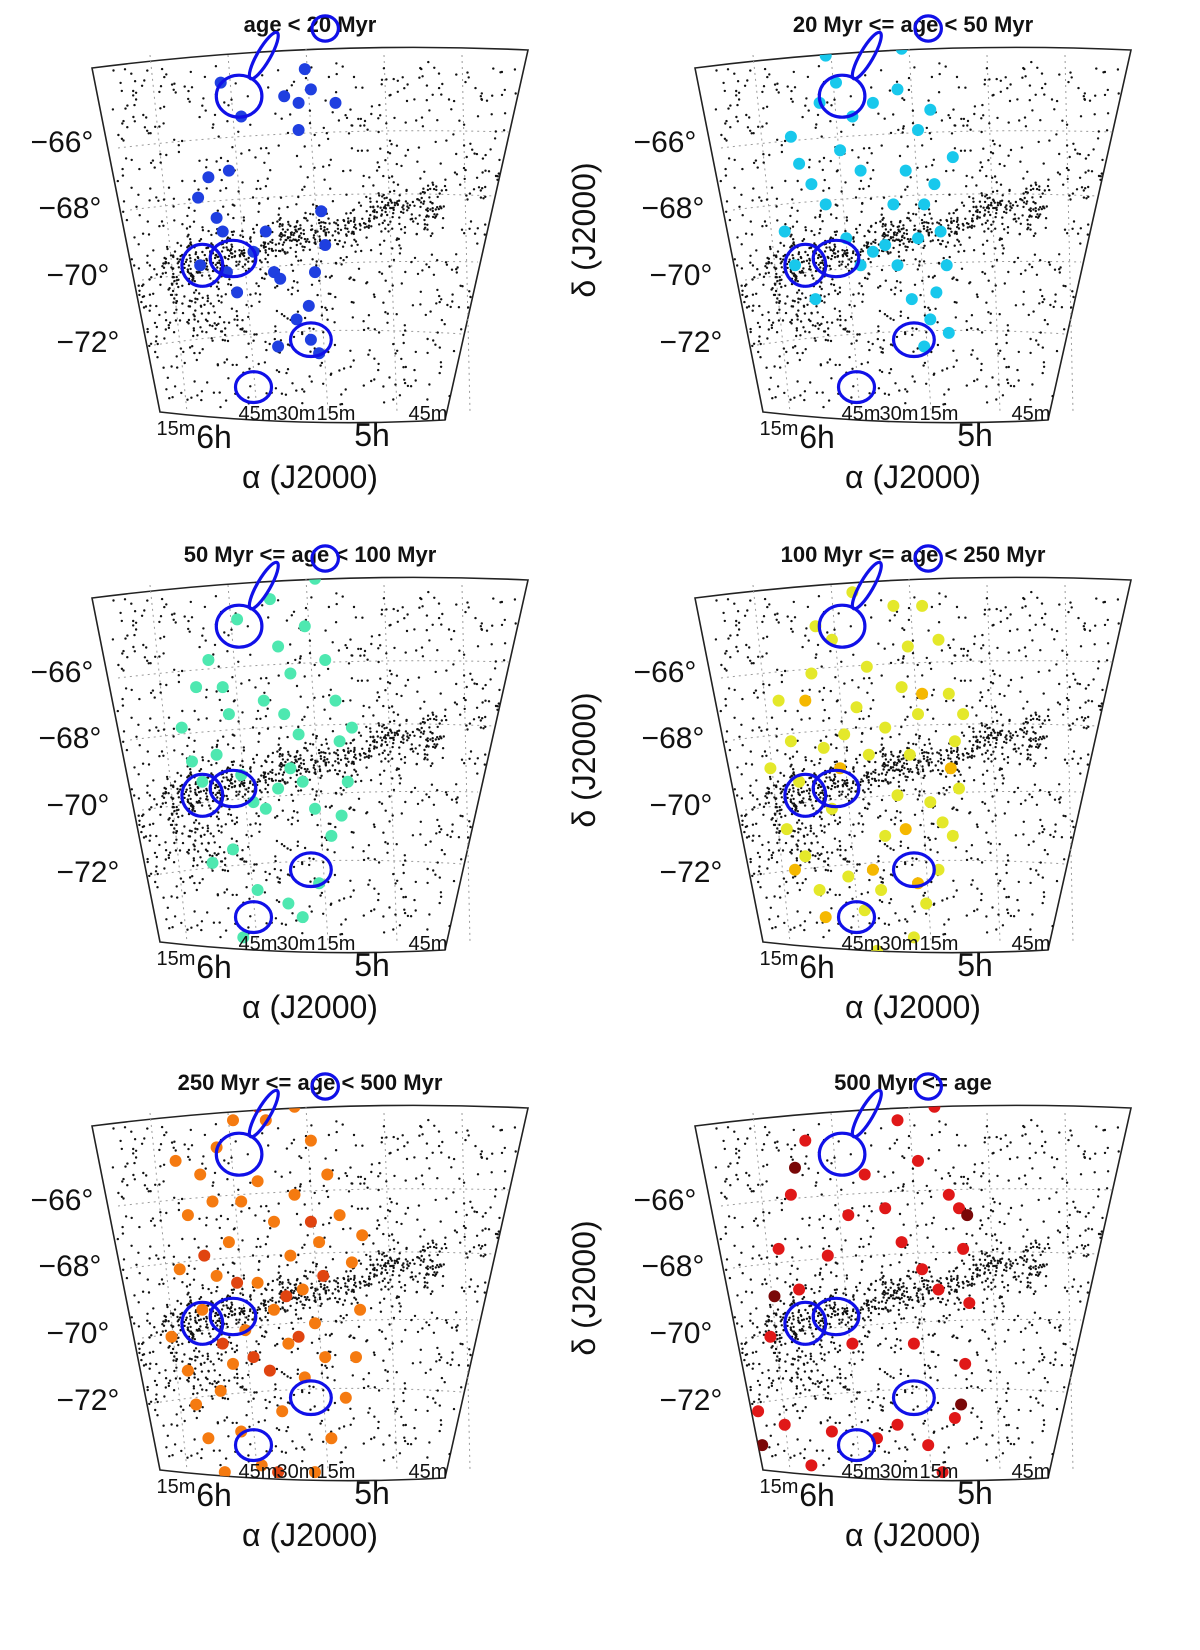 The height and width of the screenshot is (1650, 1200). I want to click on x-tick-label: 15m, so click(336, 944).